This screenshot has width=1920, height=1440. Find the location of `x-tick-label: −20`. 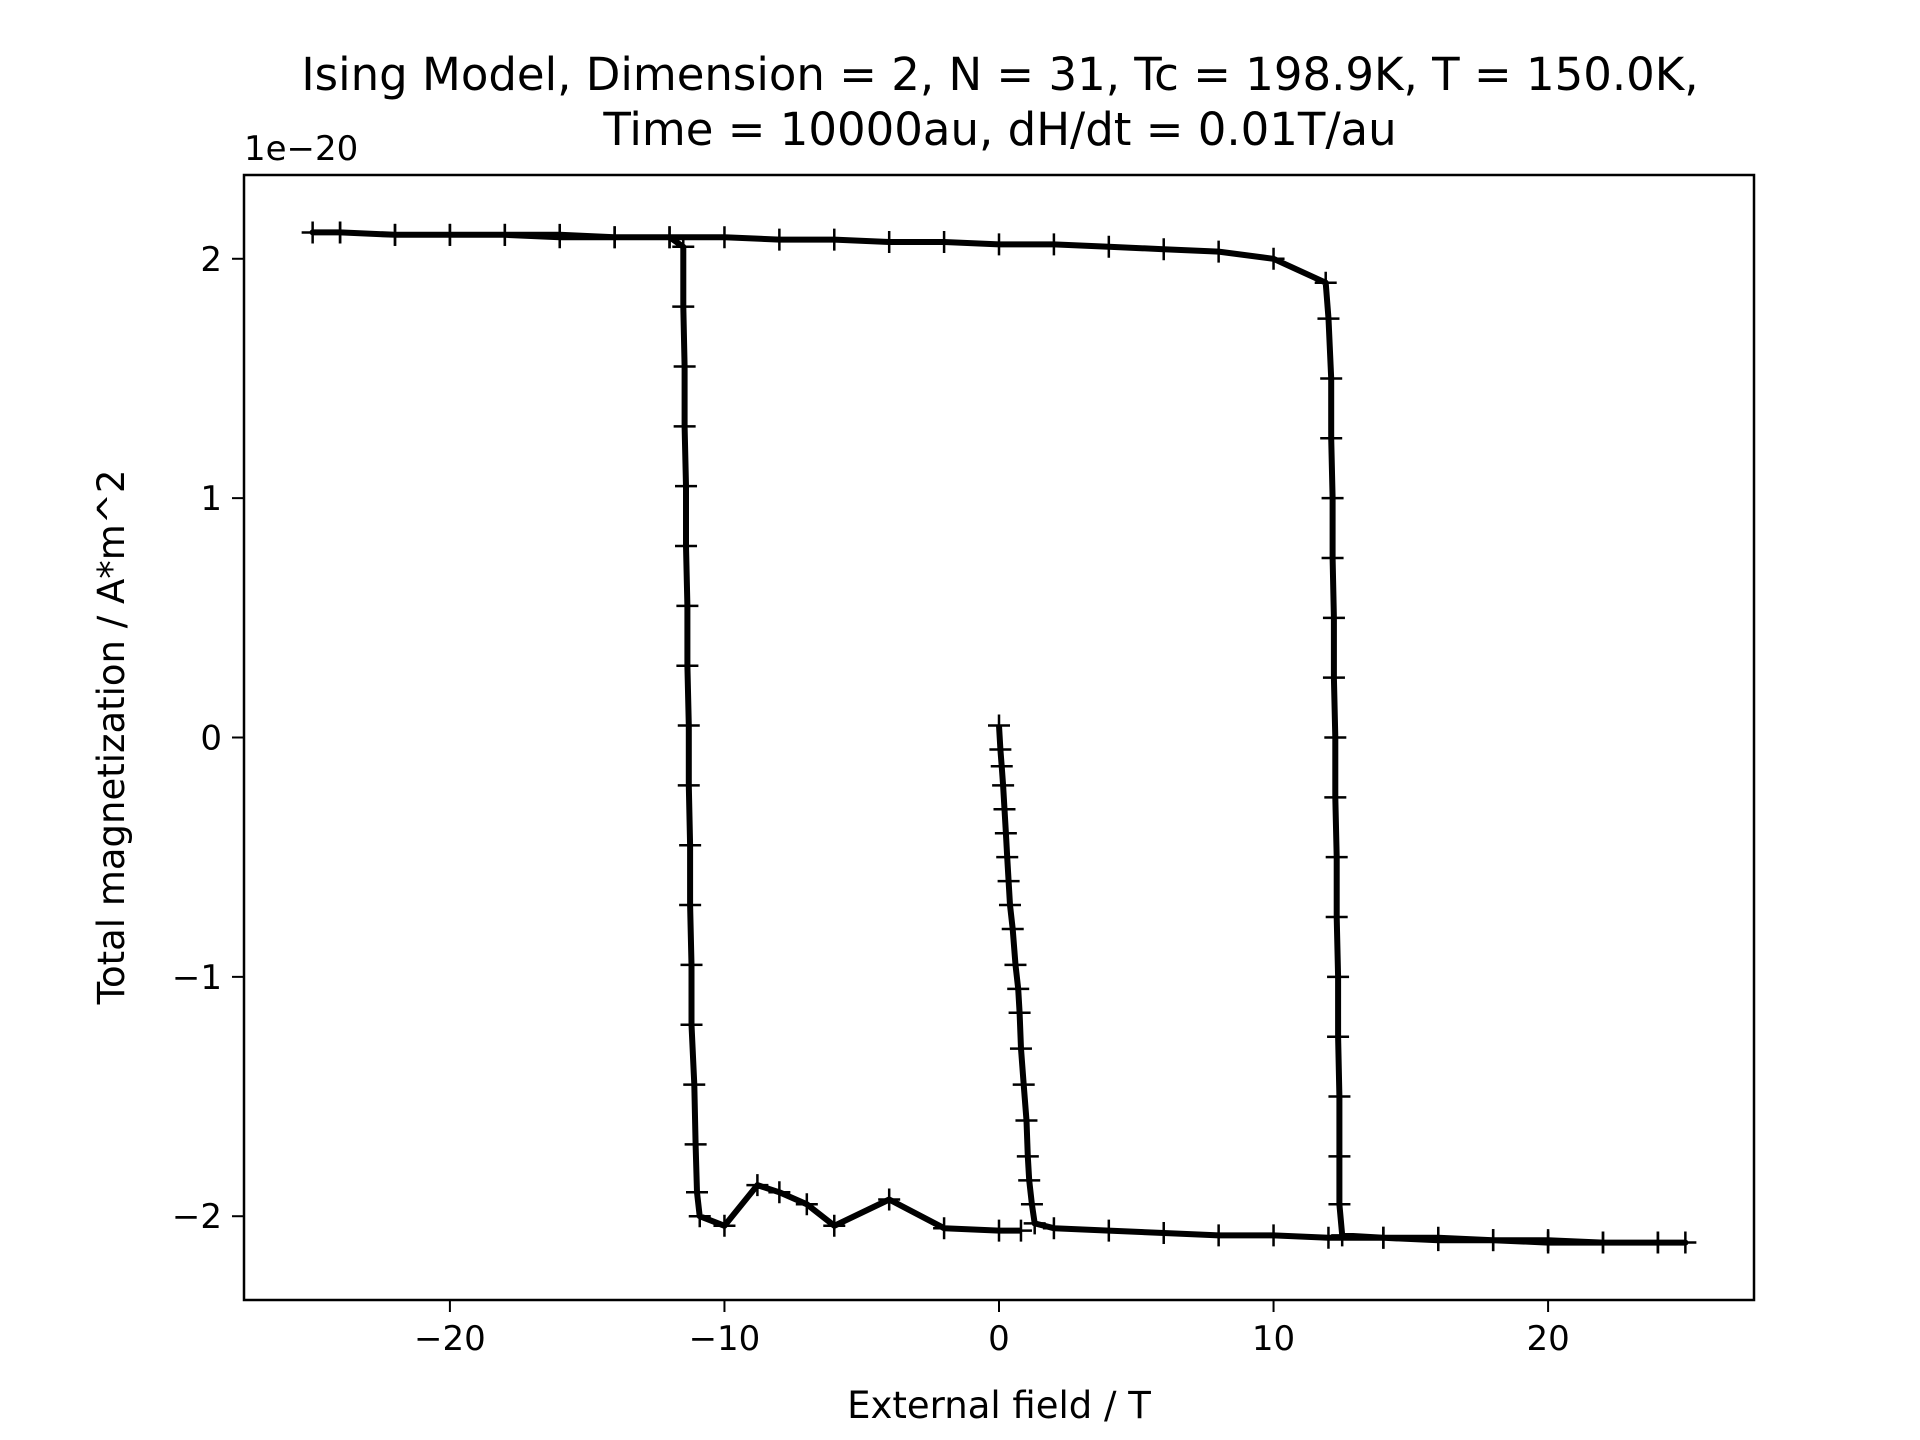

x-tick-label: −20 is located at coordinates (450, 1339).